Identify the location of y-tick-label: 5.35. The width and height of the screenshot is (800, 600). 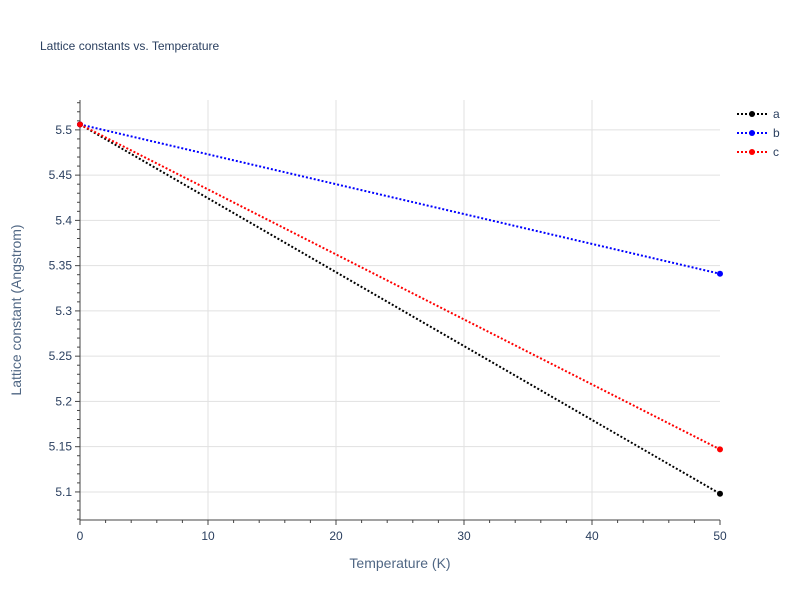
(61, 266).